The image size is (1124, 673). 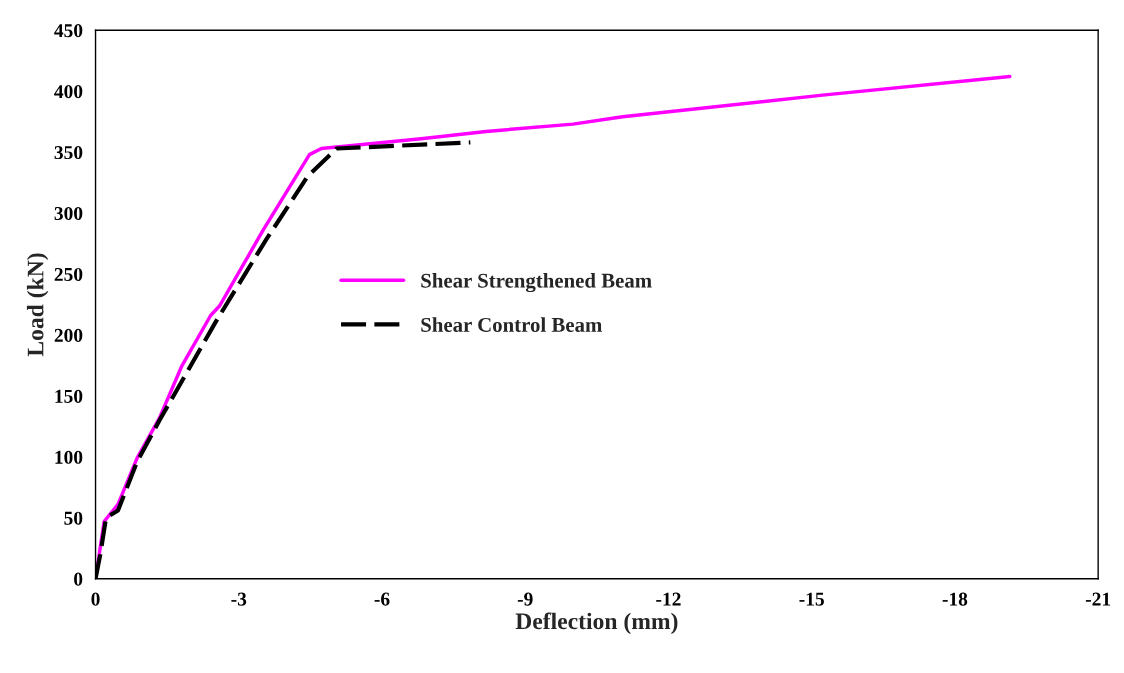 I want to click on x-tick-label: -21, so click(x=1098, y=599).